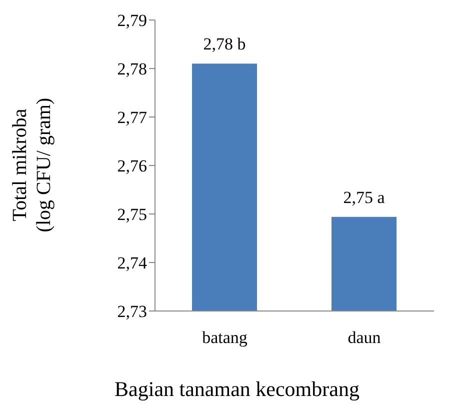 This screenshot has height=411, width=474. I want to click on y-tick-label: 2,73, so click(132, 312).